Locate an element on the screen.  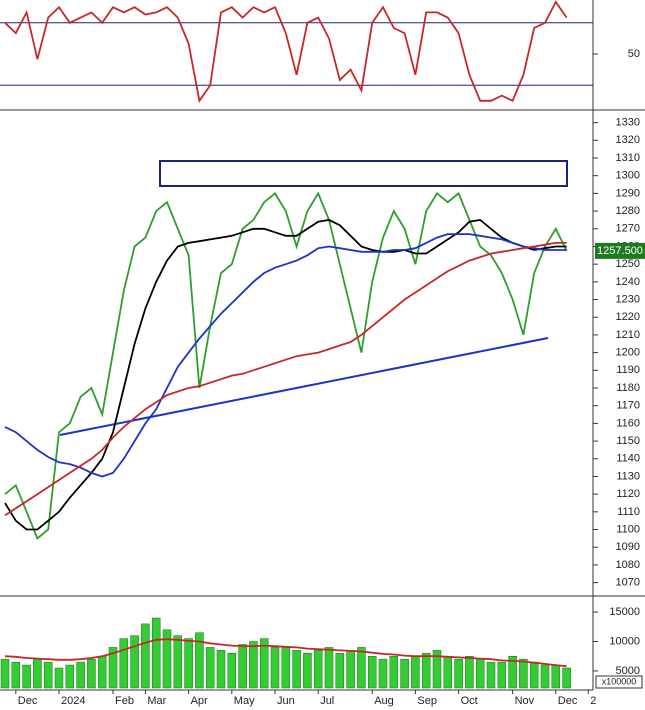
y-tick-label: 15000 is located at coordinates (624, 612).